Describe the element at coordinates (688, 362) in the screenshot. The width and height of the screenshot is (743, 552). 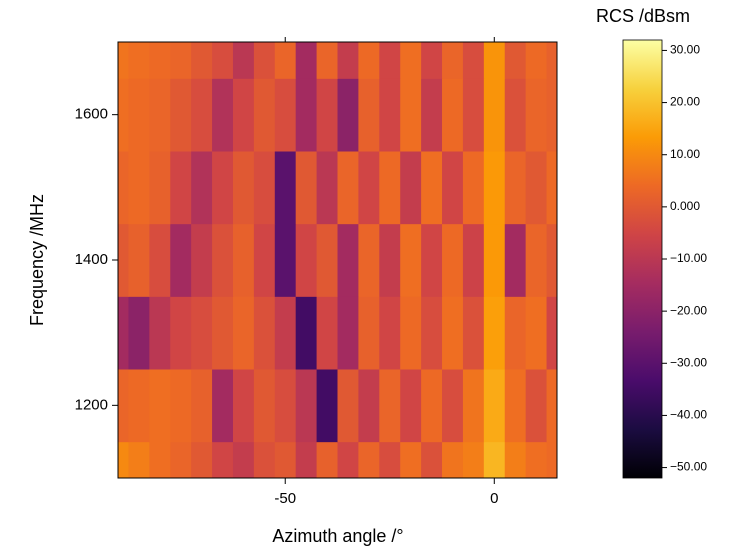
I see `colorbar-tick-label: −30.00` at that location.